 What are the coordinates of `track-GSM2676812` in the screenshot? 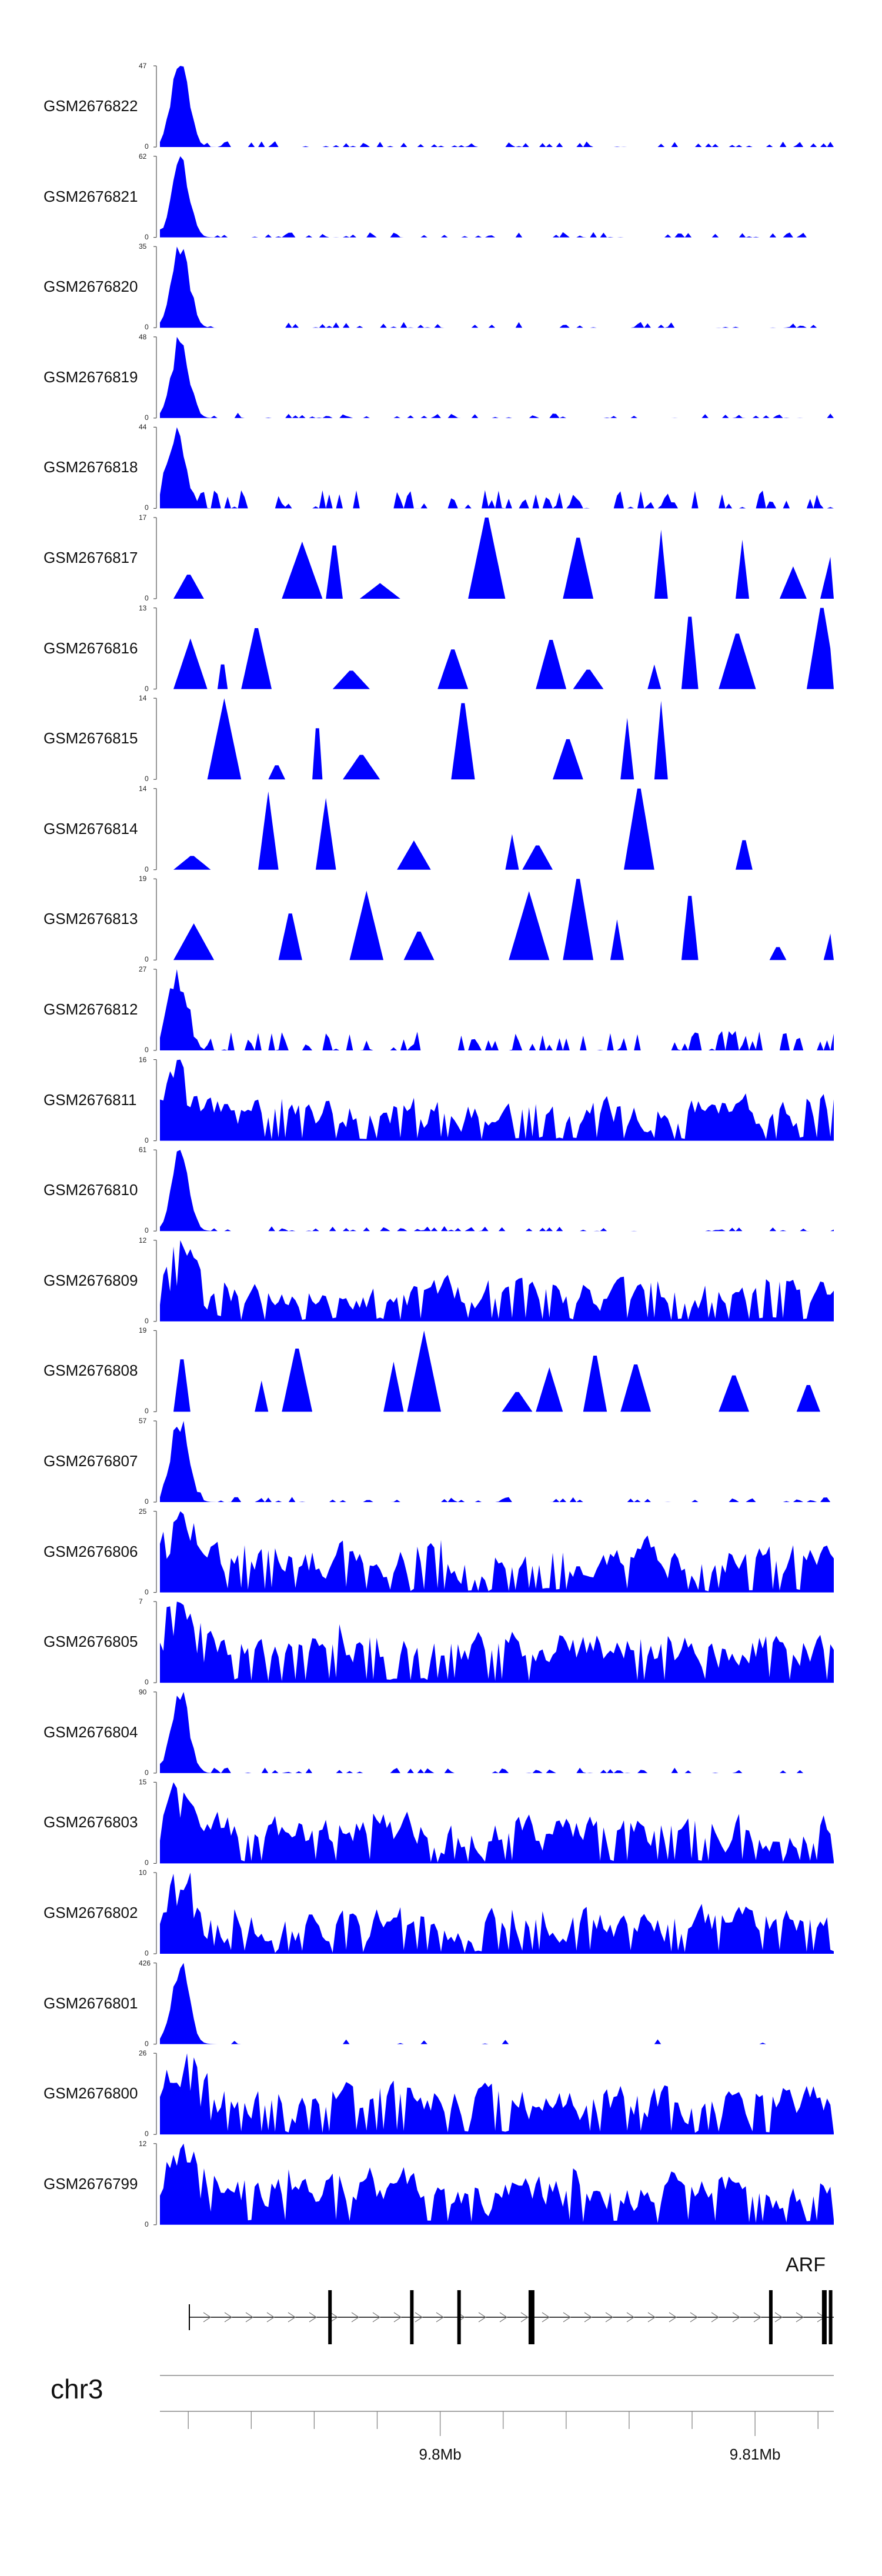 It's located at (493, 1010).